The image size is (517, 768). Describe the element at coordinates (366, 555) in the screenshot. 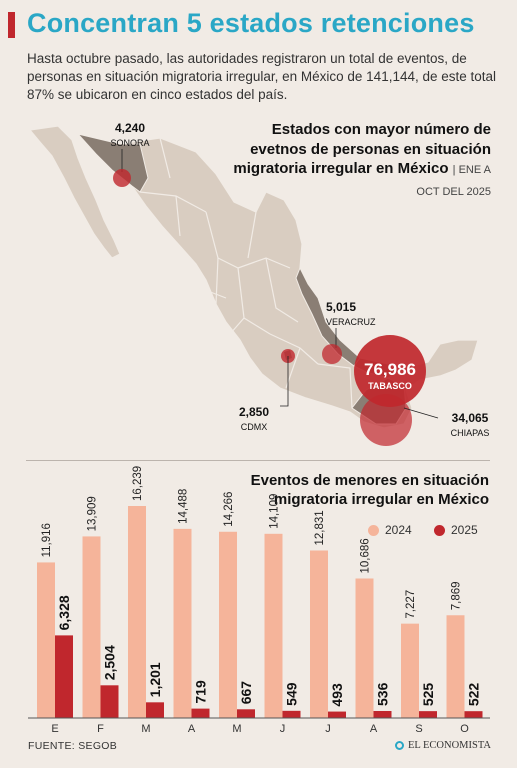

I see `label-2024-7: 10,686` at that location.